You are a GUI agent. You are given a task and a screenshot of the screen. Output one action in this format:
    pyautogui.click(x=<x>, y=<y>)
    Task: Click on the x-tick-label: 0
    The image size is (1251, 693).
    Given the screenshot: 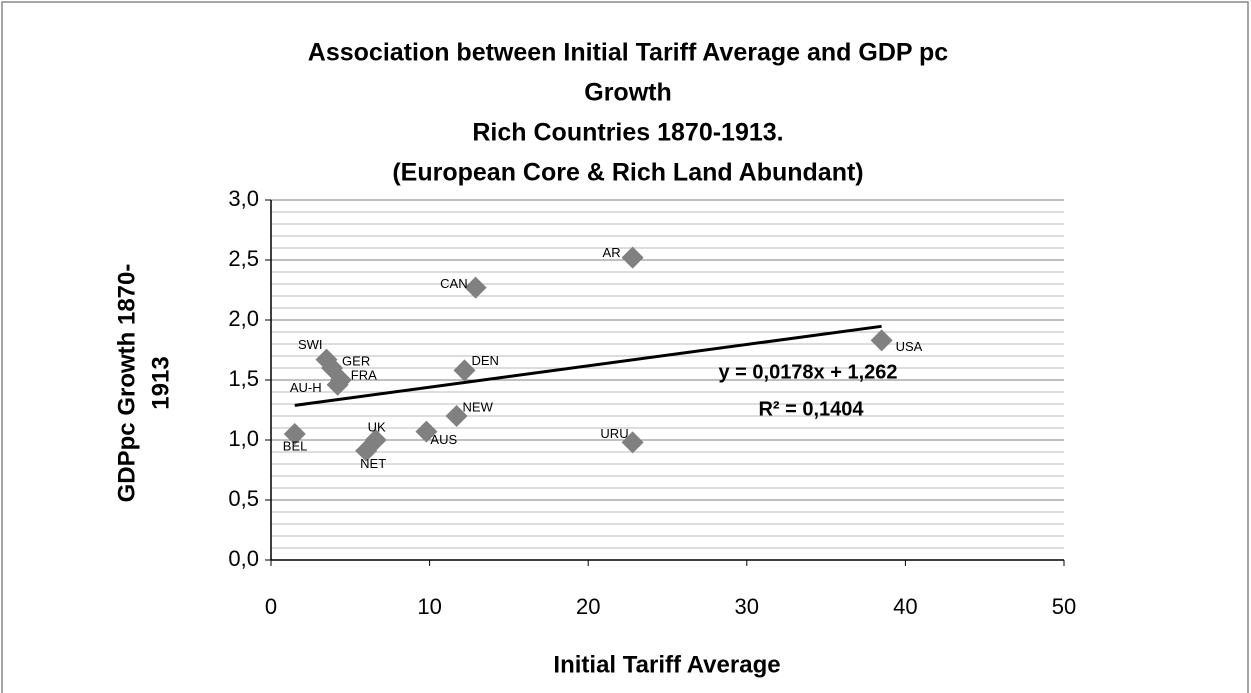 What is the action you would take?
    pyautogui.click(x=271, y=606)
    